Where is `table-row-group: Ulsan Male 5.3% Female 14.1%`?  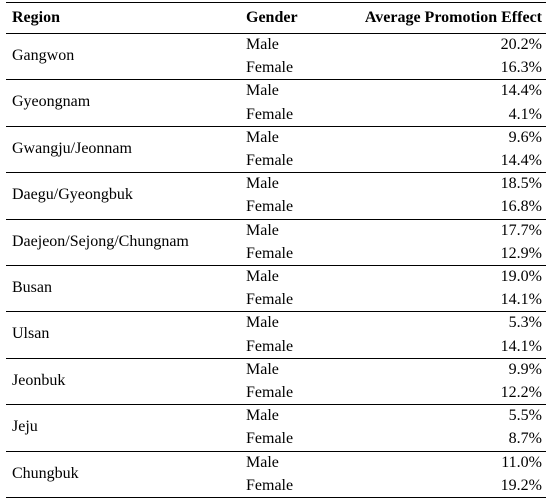
table-row-group: Ulsan Male 5.3% Female 14.1% is located at coordinates (276, 335).